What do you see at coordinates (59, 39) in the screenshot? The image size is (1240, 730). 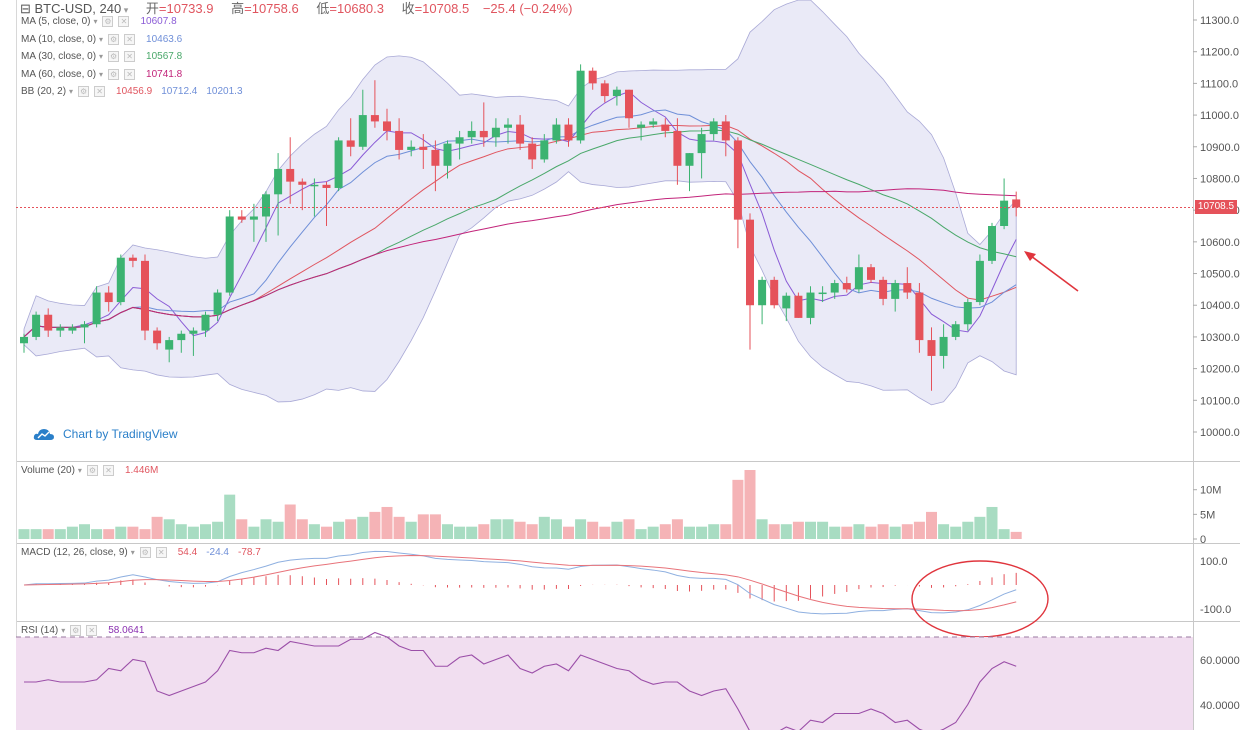 I see `ma10-label: MA (10, close, 0)` at bounding box center [59, 39].